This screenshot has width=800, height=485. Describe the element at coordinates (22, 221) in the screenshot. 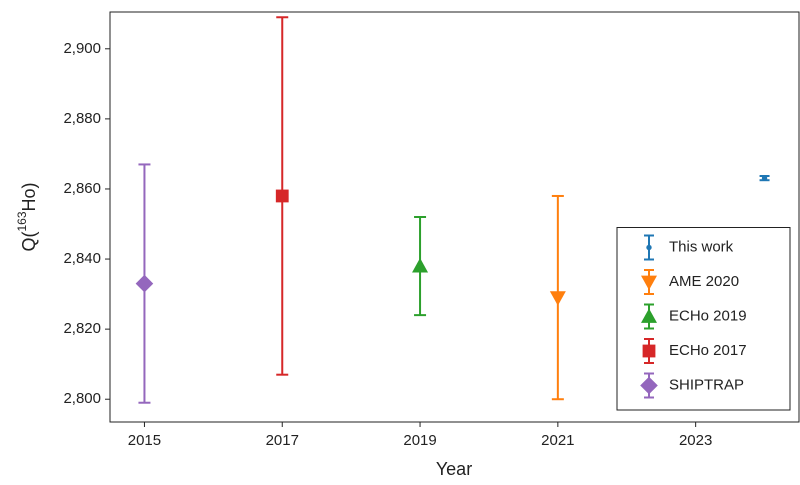

I see `y-label-sup: 163` at that location.